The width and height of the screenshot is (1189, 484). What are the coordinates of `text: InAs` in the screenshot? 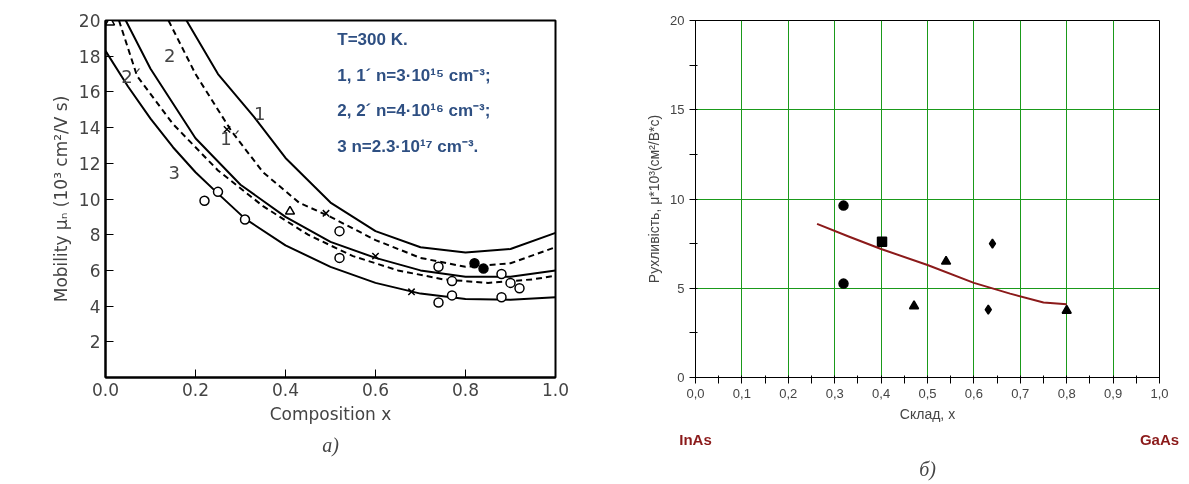 It's located at (695, 439).